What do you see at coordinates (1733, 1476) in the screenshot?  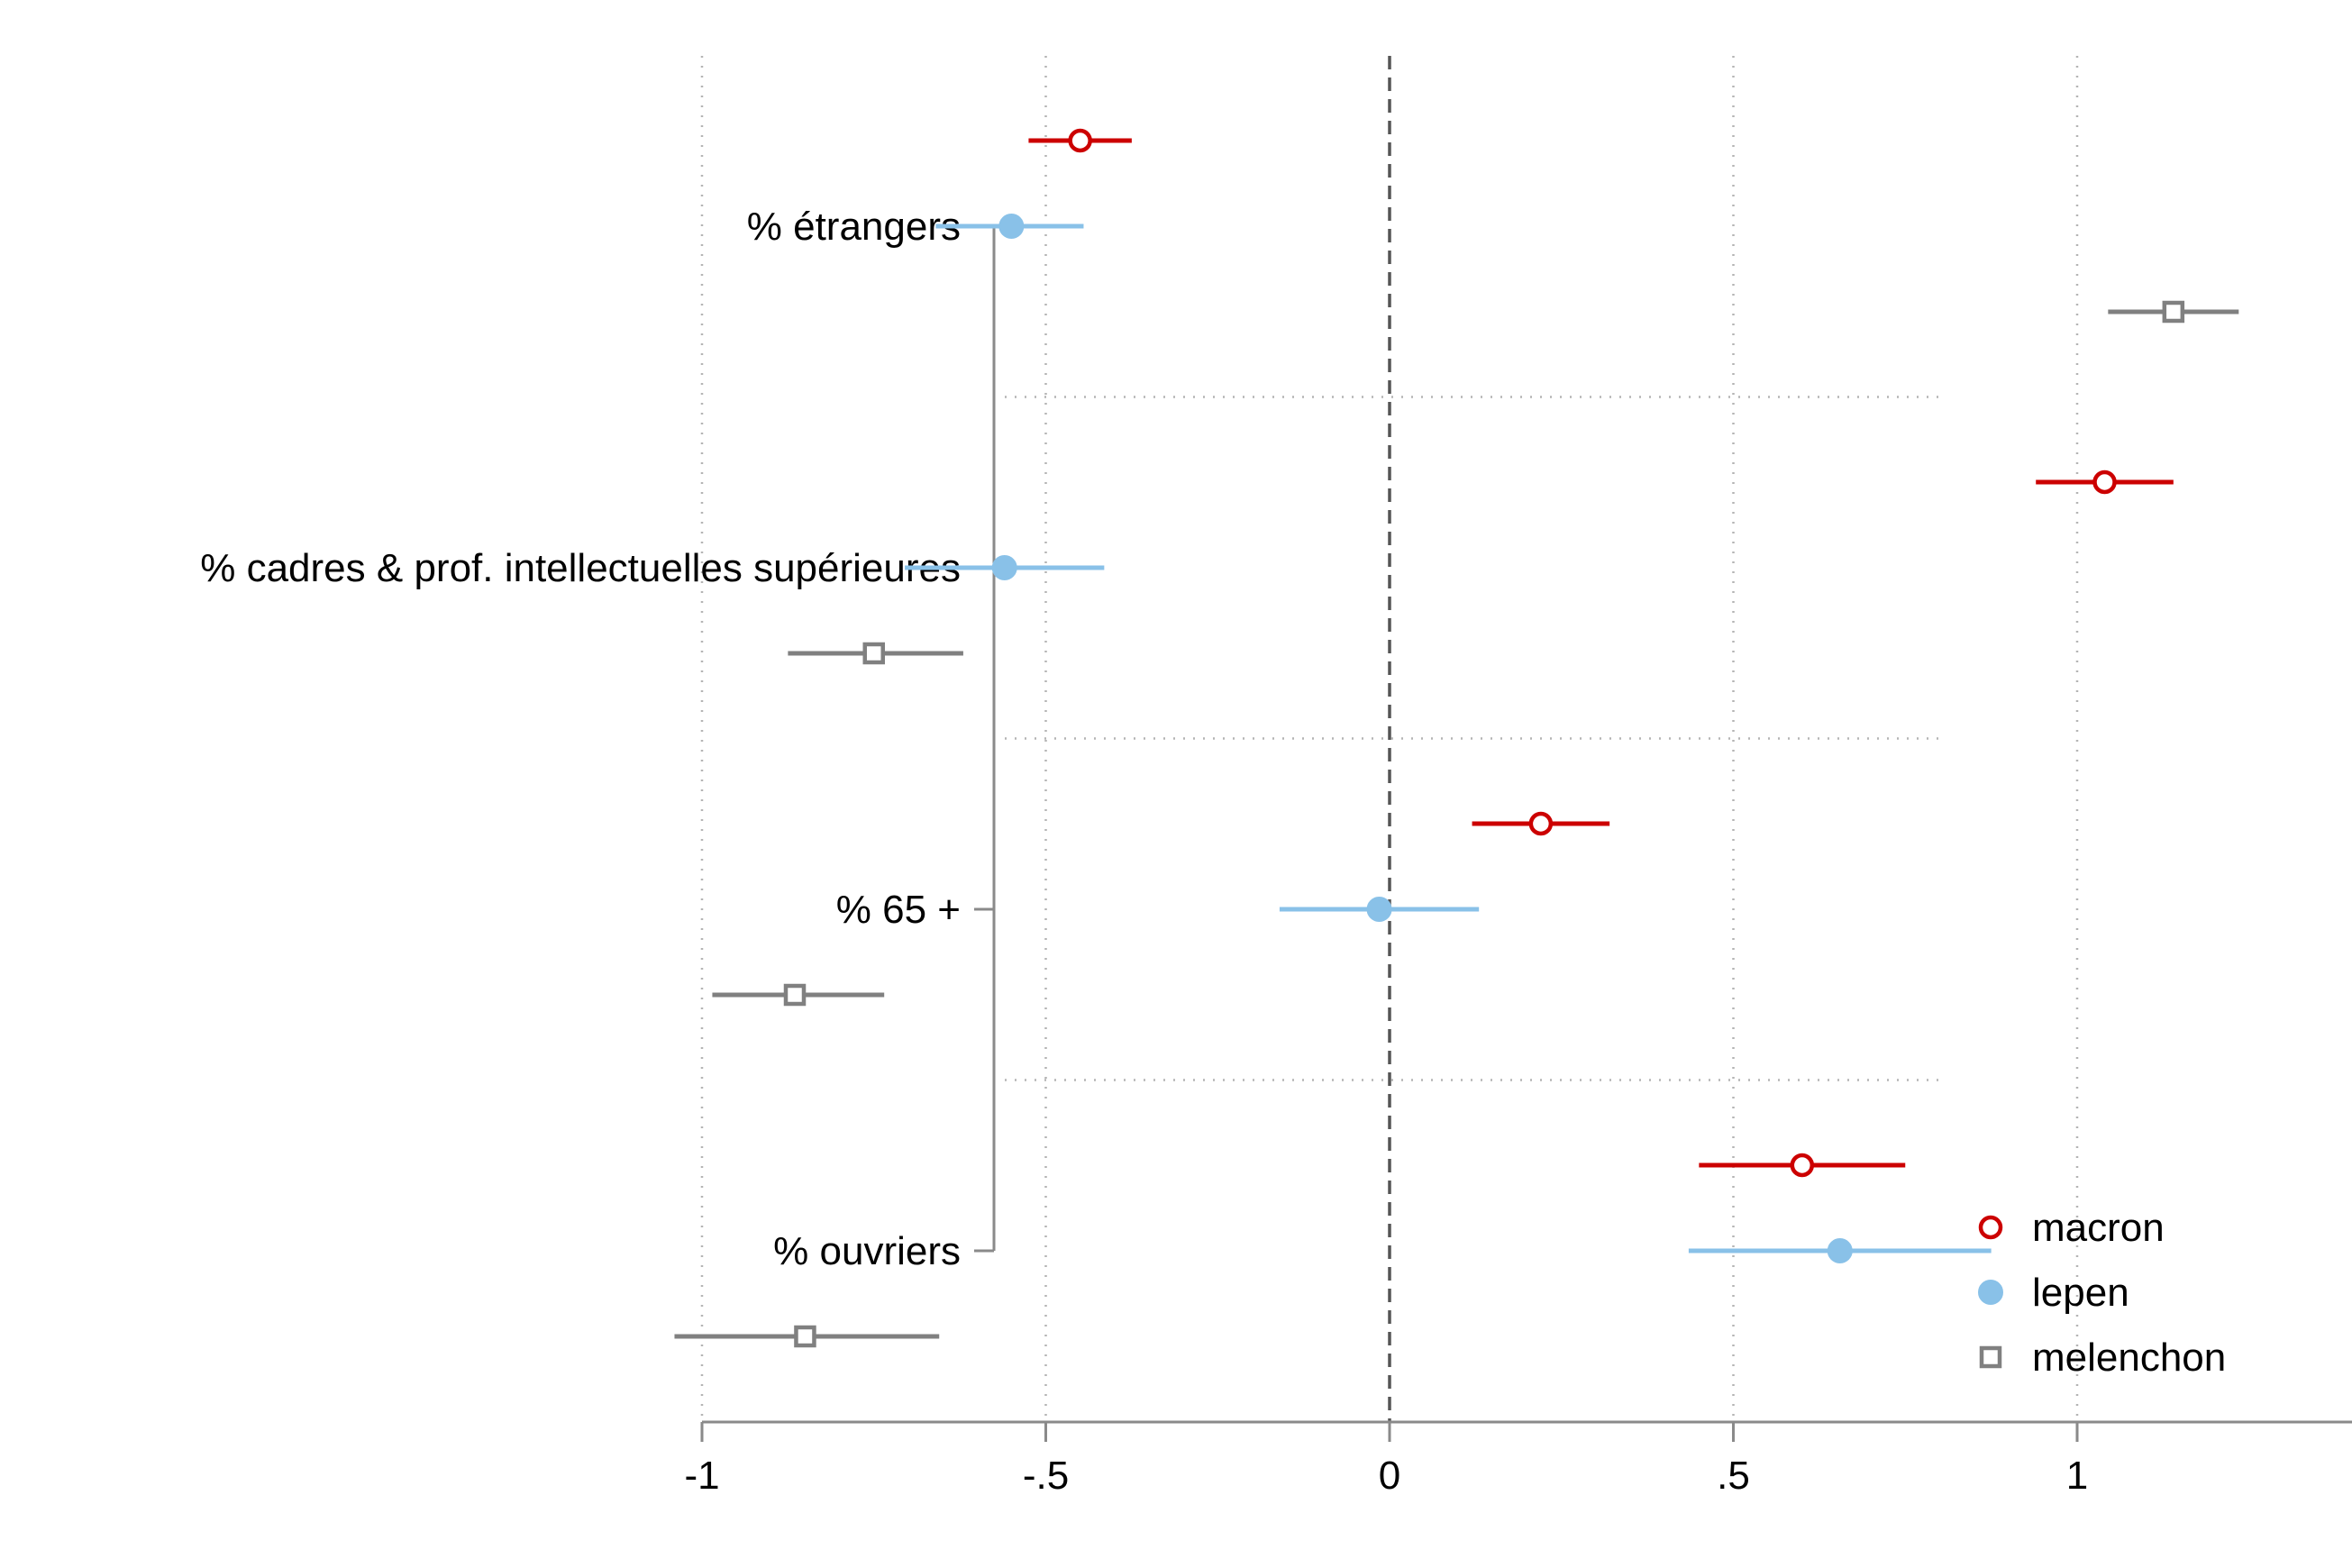 I see `x-tick-label: .5` at bounding box center [1733, 1476].